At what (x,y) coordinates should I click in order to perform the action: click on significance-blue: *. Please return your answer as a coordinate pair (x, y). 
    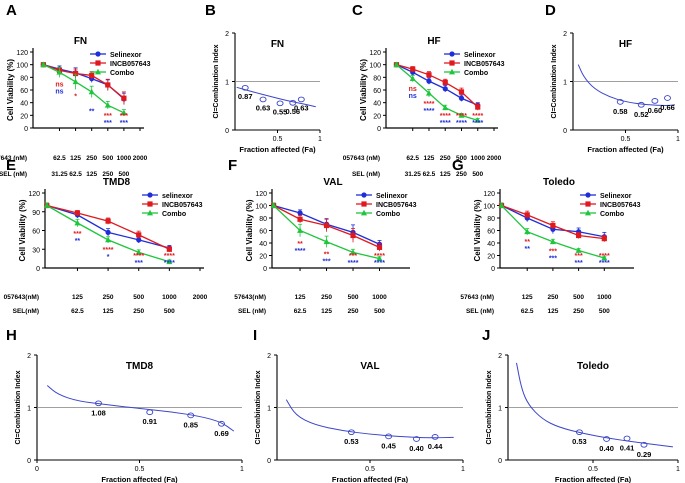
    Looking at the image, I should click on (108, 257).